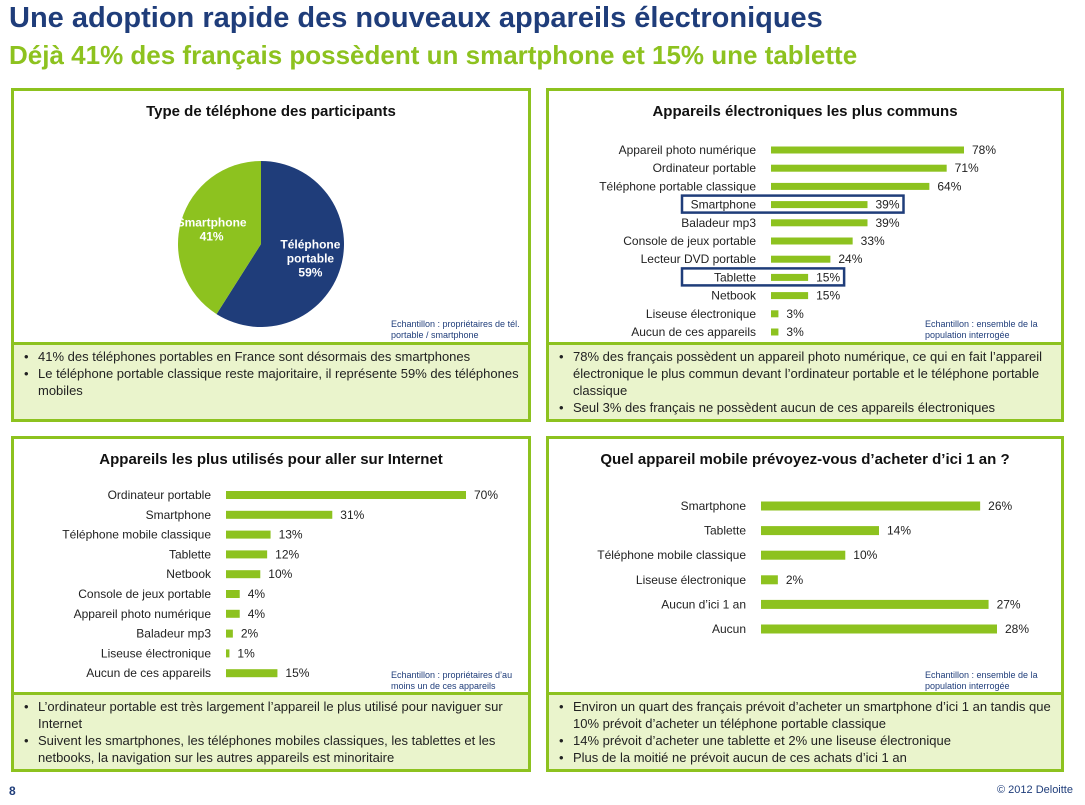 Image resolution: width=1085 pixels, height=805 pixels. I want to click on internet-category-label: Tablette, so click(190, 554).